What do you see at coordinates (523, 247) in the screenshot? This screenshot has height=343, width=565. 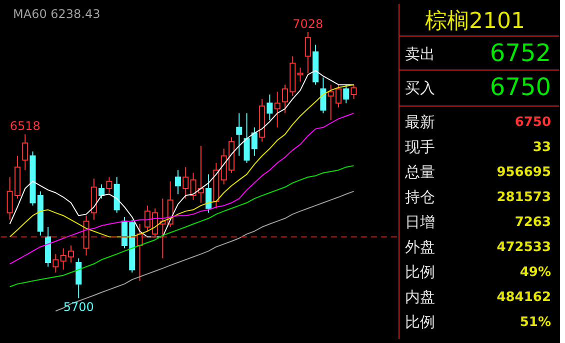 I see `text: 472533` at bounding box center [523, 247].